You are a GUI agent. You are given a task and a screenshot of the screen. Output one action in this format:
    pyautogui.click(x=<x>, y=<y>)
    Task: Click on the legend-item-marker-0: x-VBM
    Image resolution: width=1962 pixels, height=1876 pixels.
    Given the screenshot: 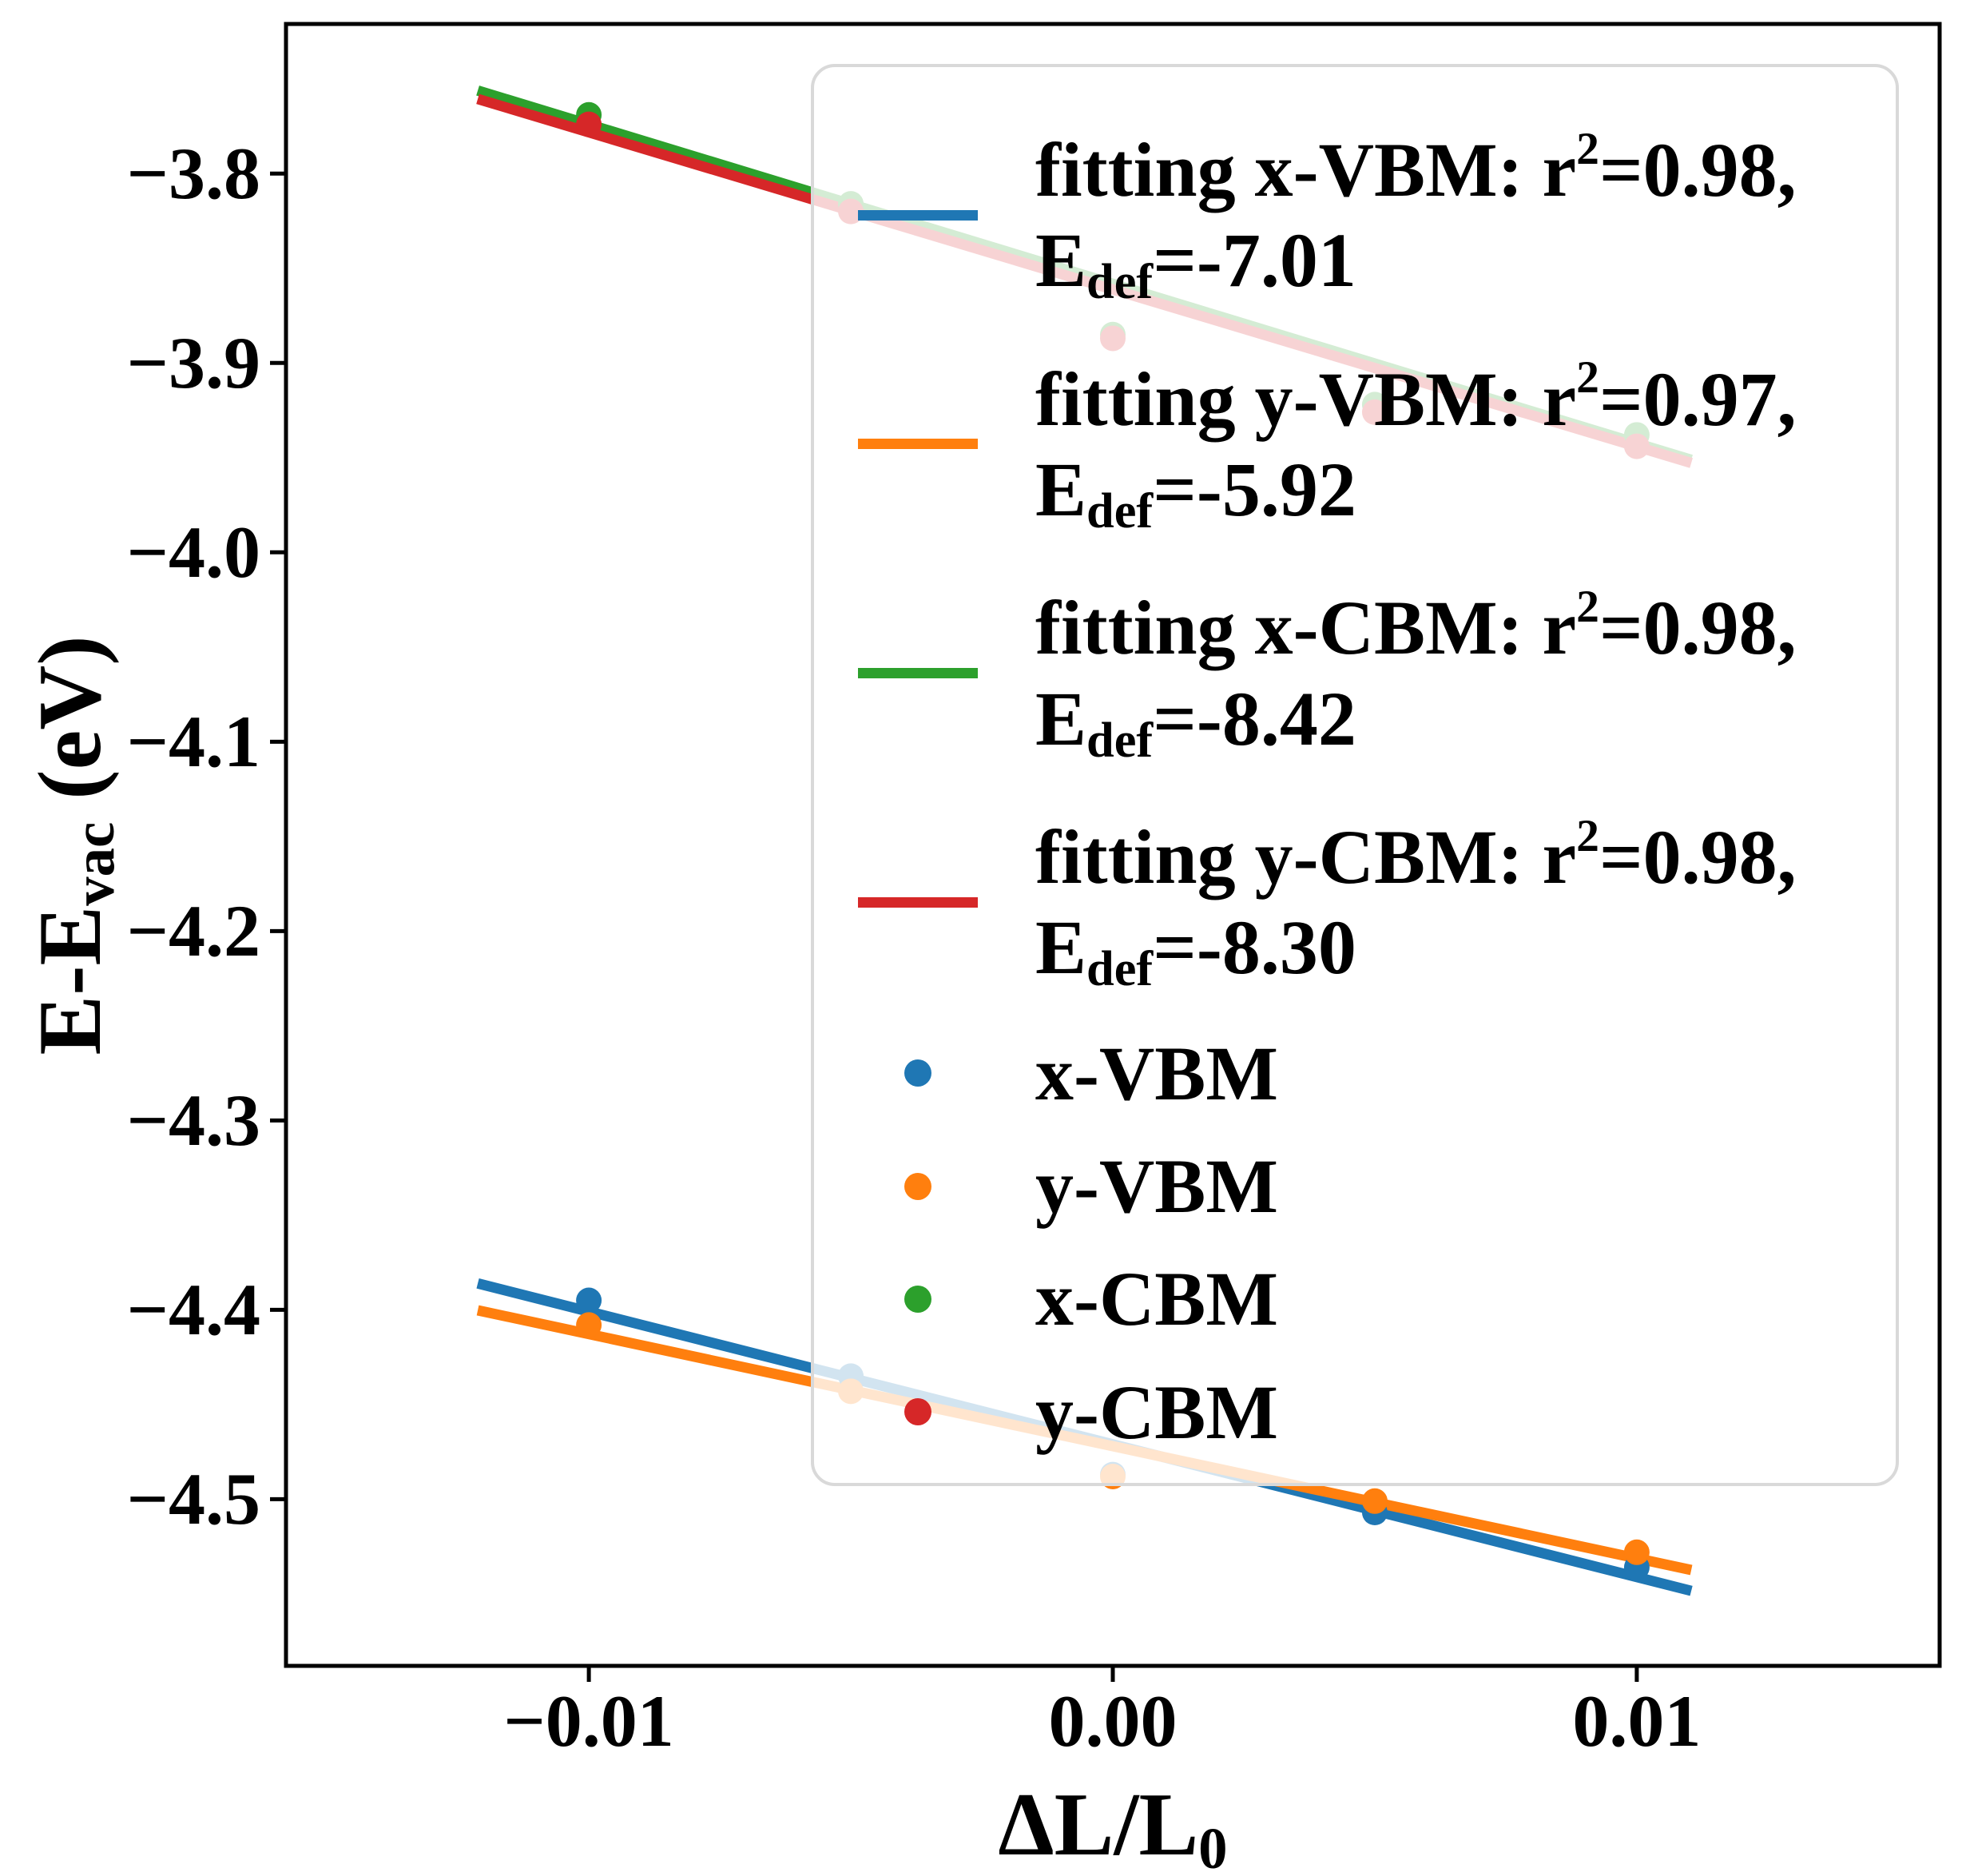 What is the action you would take?
    pyautogui.click(x=1365, y=1073)
    